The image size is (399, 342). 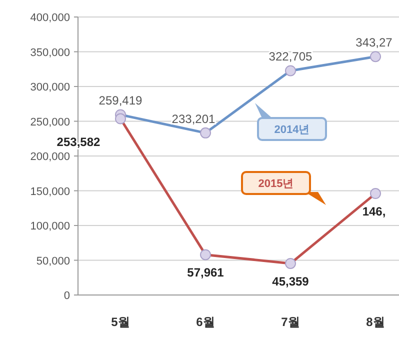 What do you see at coordinates (67, 296) in the screenshot?
I see `y-tick-label: 0` at bounding box center [67, 296].